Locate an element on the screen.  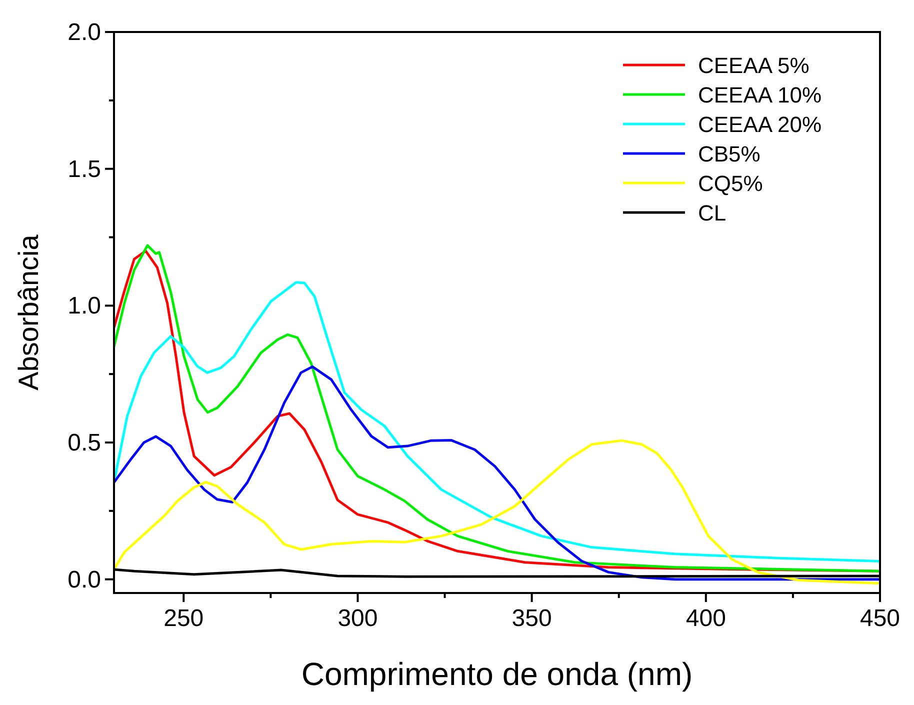
x-tick-label: 400 is located at coordinates (706, 618).